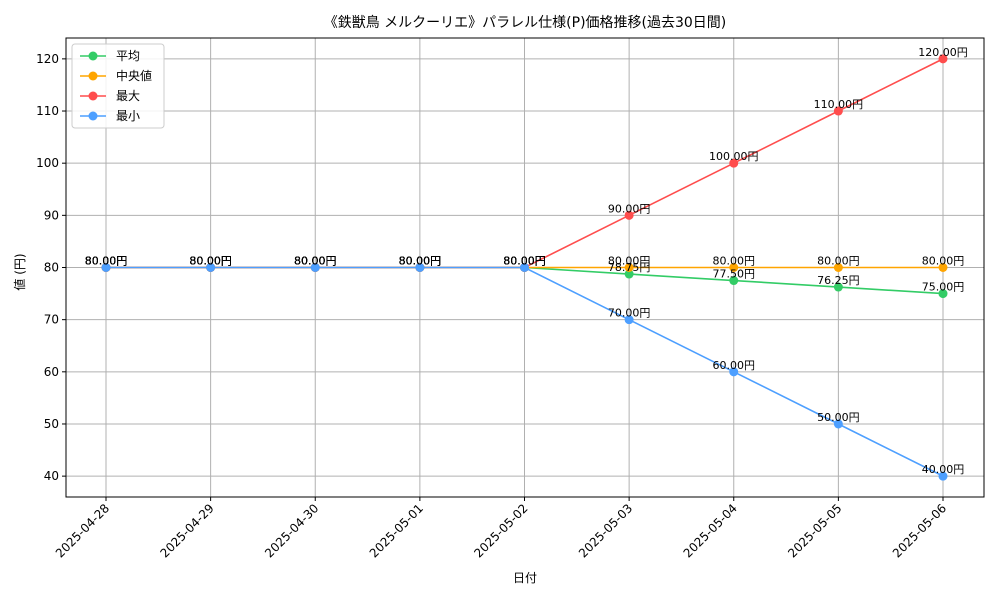 Image resolution: width=1000 pixels, height=600 pixels. I want to click on data-label: 77.50円, so click(734, 274).